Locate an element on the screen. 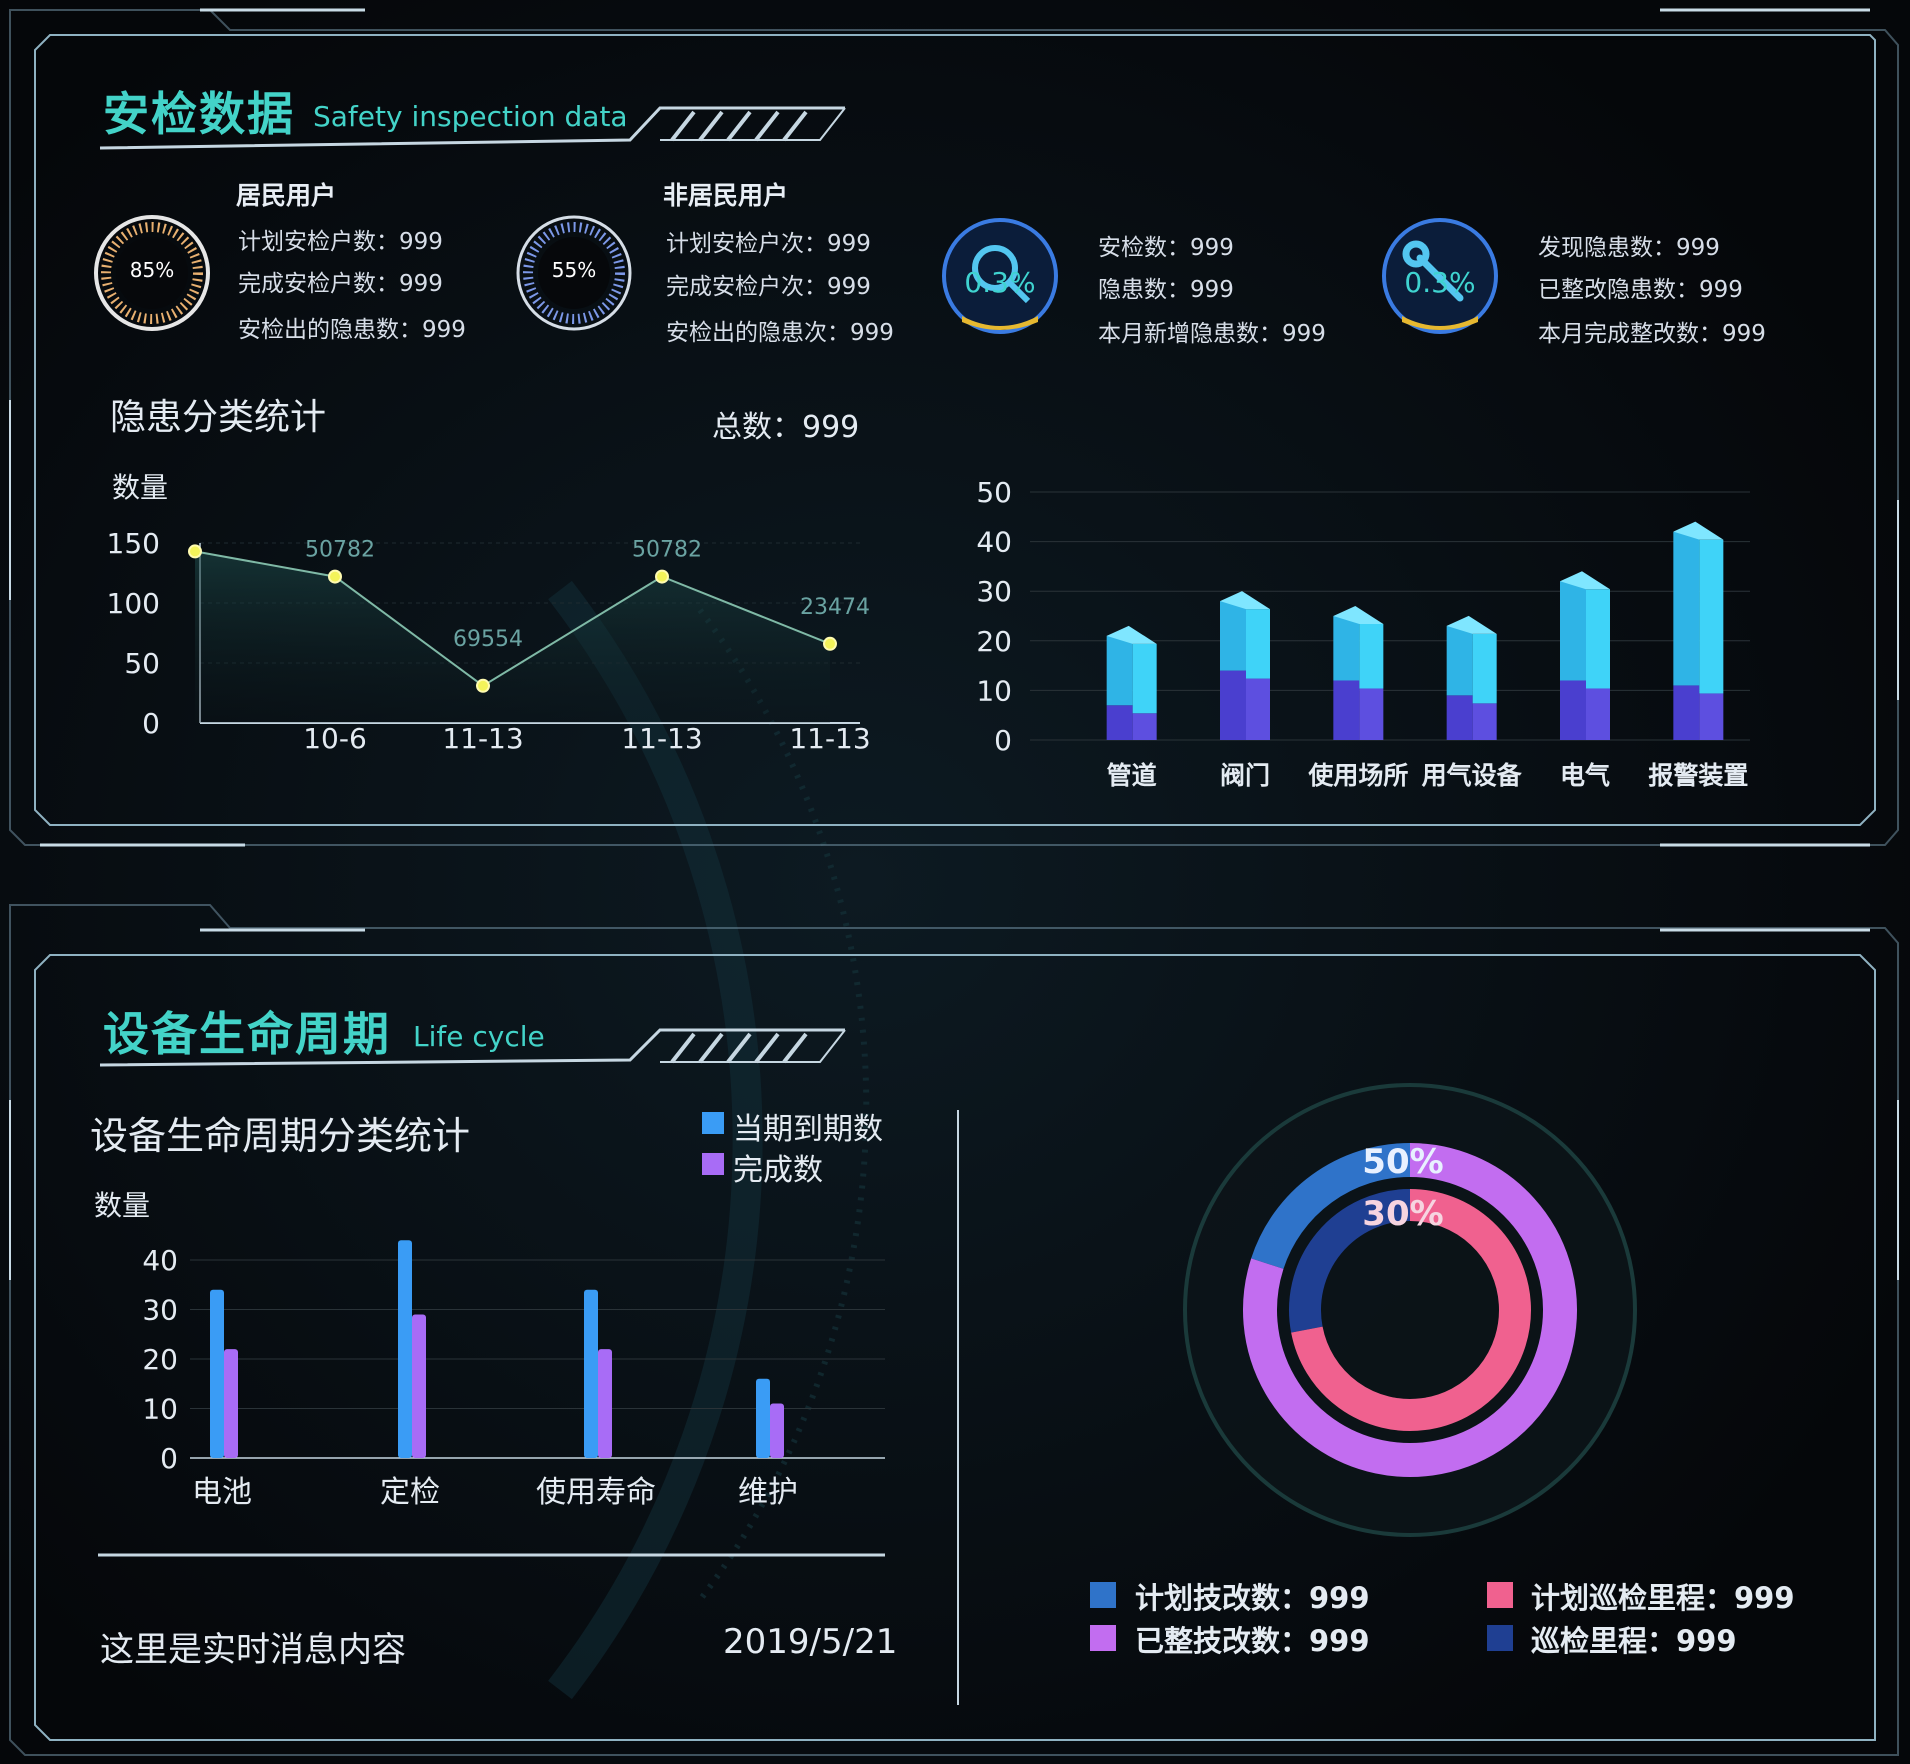 The width and height of the screenshot is (1910, 1764). residential-gauge is located at coordinates (152, 273).